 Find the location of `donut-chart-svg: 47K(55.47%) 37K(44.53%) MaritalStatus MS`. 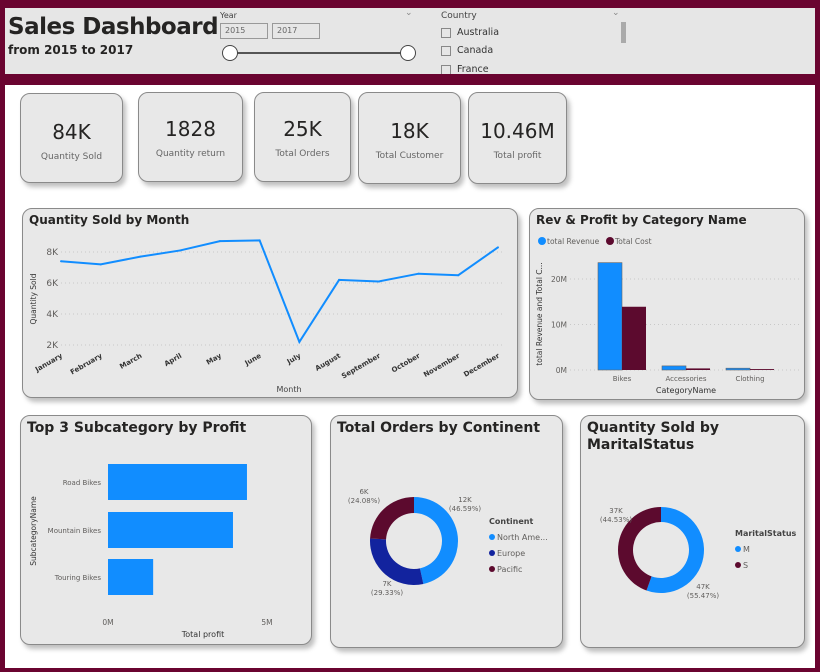

donut-chart-svg: 47K(55.47%) 37K(44.53%) MaritalStatus MS is located at coordinates (698, 553).